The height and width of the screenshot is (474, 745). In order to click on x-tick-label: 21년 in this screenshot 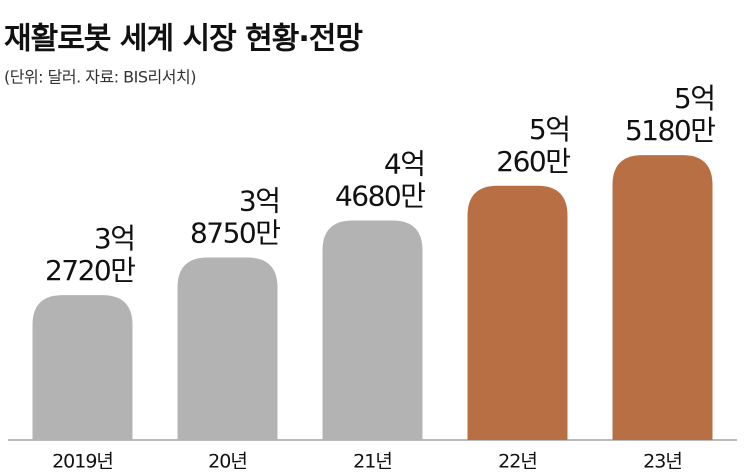, I will do `click(372, 462)`.